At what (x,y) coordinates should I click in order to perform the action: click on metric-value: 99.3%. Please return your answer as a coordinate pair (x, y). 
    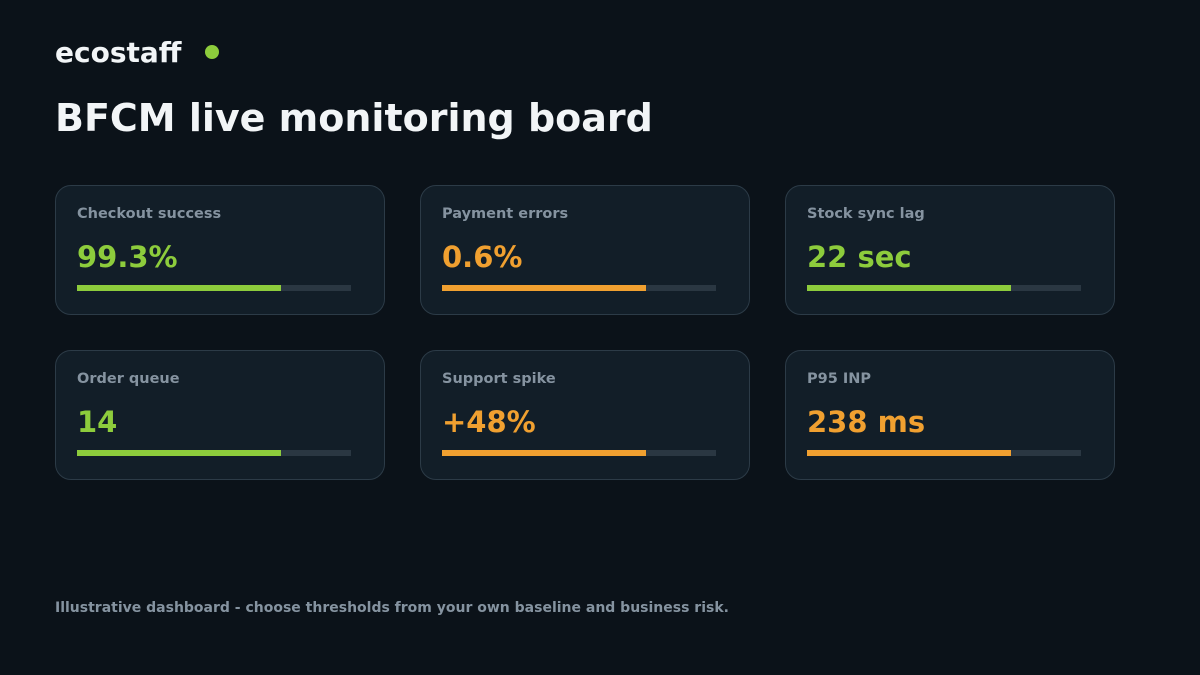
    Looking at the image, I should click on (127, 257).